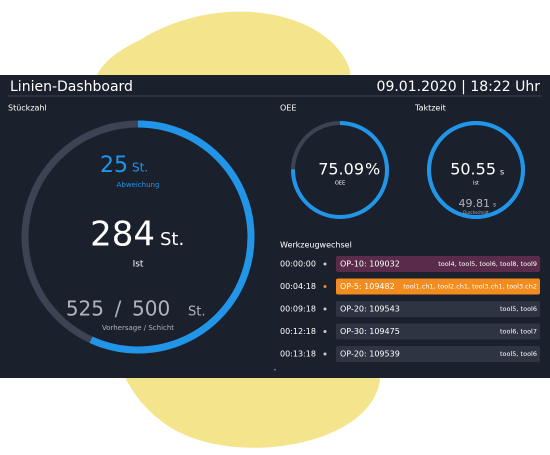 Image resolution: width=550 pixels, height=455 pixels. Describe the element at coordinates (370, 309) in the screenshot. I see `row-op: OP-20: 109543` at that location.